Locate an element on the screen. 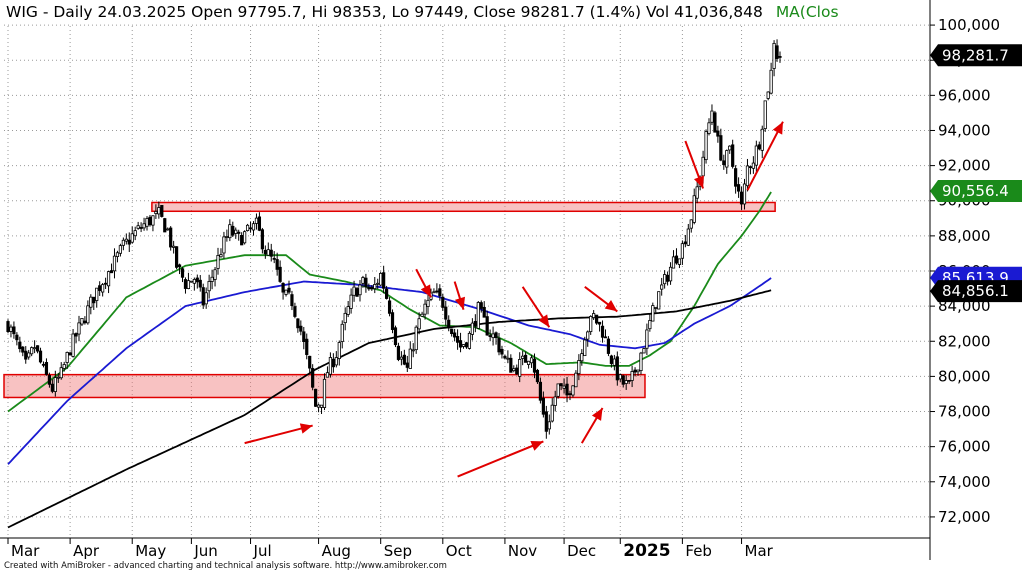  tag-label: 84,856.1 is located at coordinates (975, 291).